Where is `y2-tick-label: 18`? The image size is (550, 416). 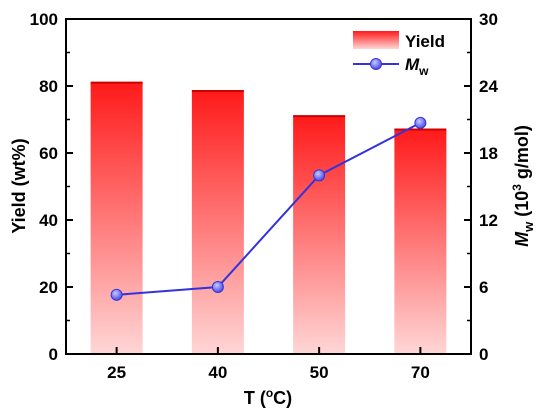
y2-tick-label: 18 is located at coordinates (488, 153).